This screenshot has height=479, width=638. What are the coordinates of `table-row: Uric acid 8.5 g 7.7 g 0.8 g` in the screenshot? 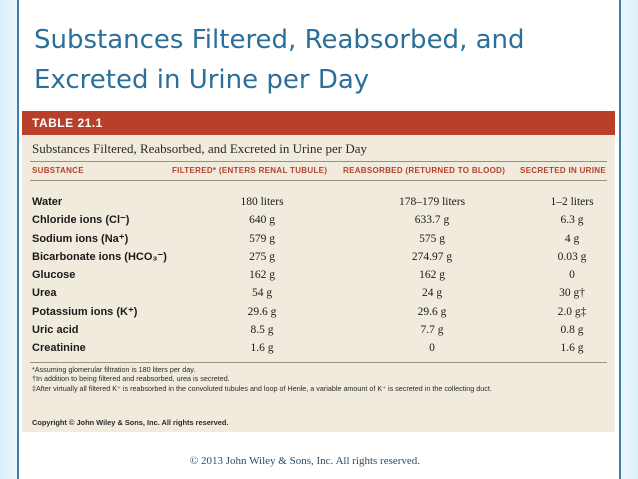 It's located at (318, 330).